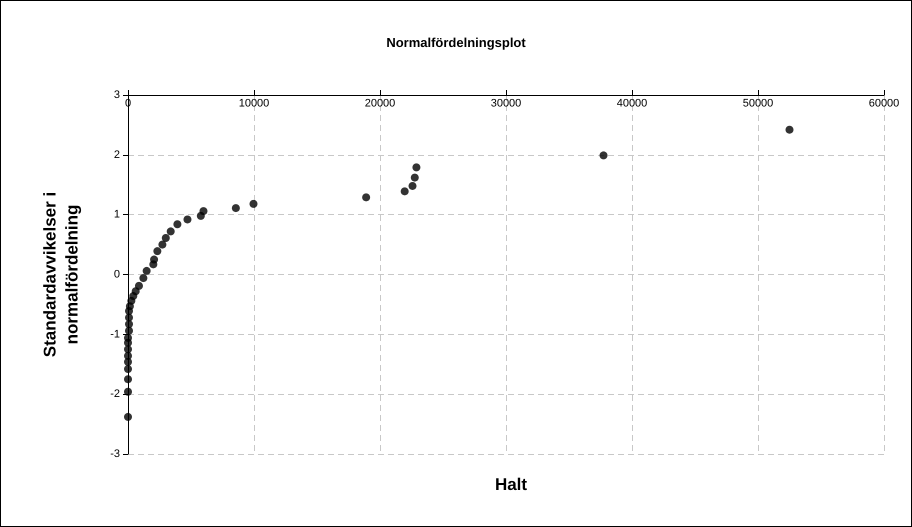 The height and width of the screenshot is (527, 912). What do you see at coordinates (380, 104) in the screenshot?
I see `x-tick-label: 20000` at bounding box center [380, 104].